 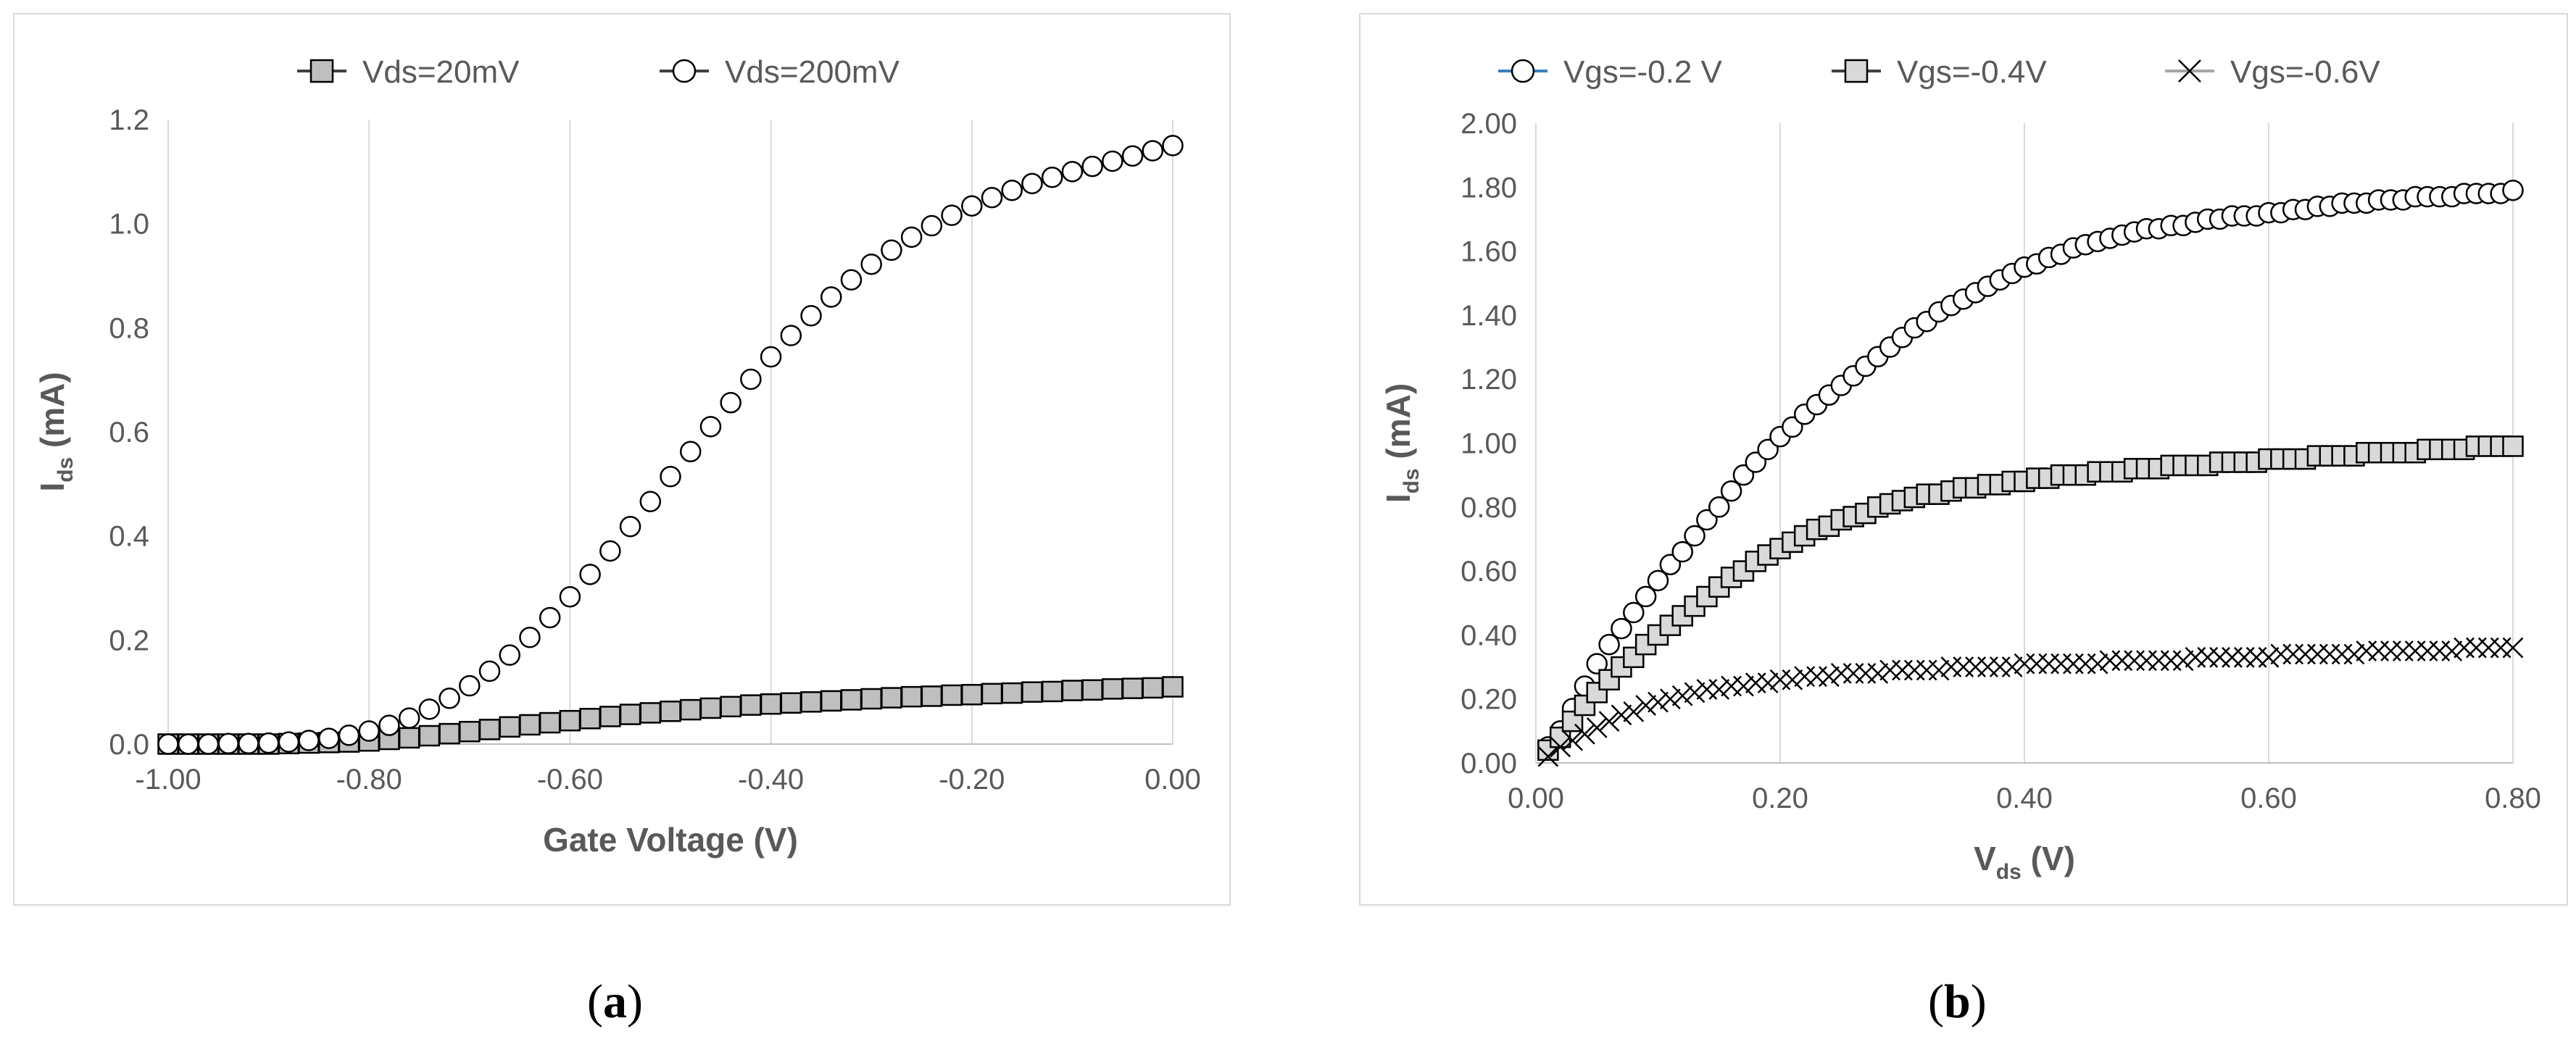 What do you see at coordinates (1489, 444) in the screenshot?
I see `y-tick-label: 1.00` at bounding box center [1489, 444].